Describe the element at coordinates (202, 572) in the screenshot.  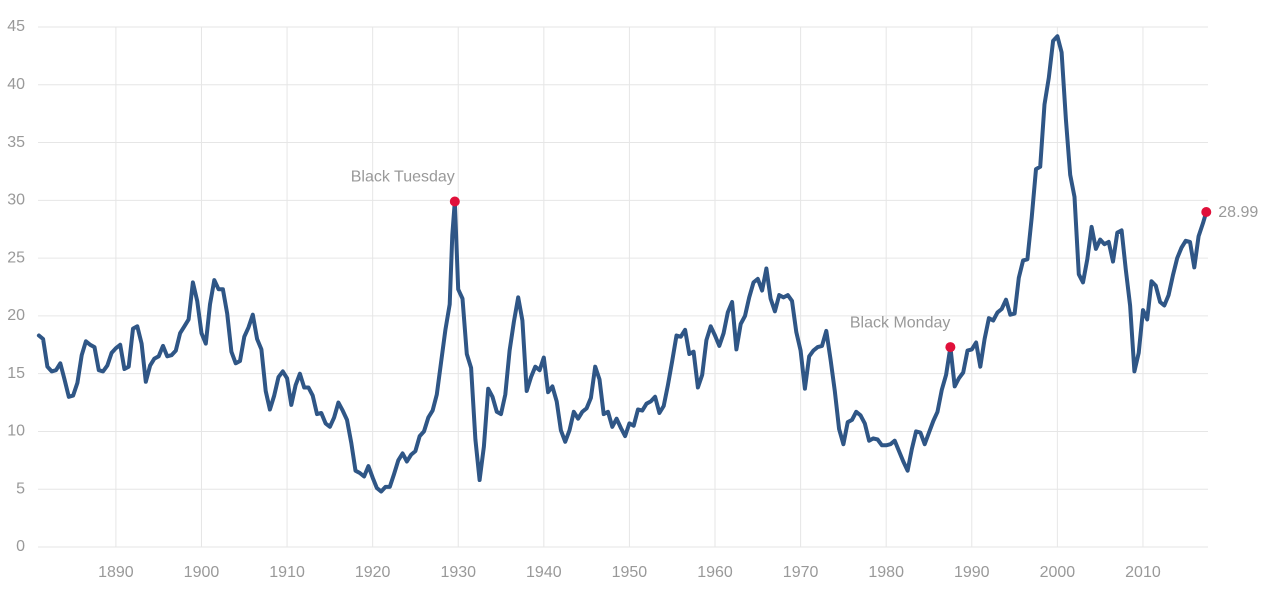
I see `x-tick-label: 1900` at that location.